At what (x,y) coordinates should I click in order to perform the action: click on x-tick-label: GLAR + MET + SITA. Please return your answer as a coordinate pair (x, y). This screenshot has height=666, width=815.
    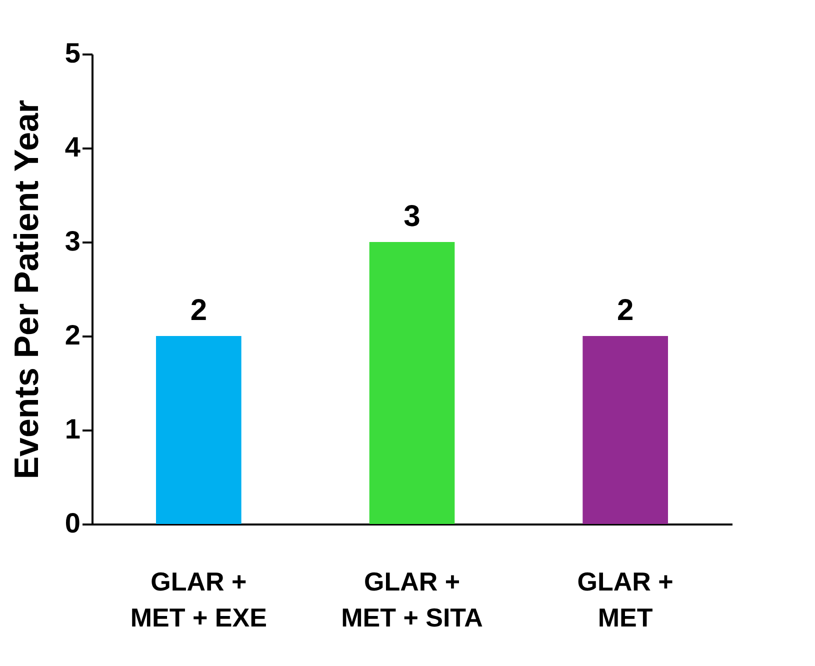
    Looking at the image, I should click on (412, 599).